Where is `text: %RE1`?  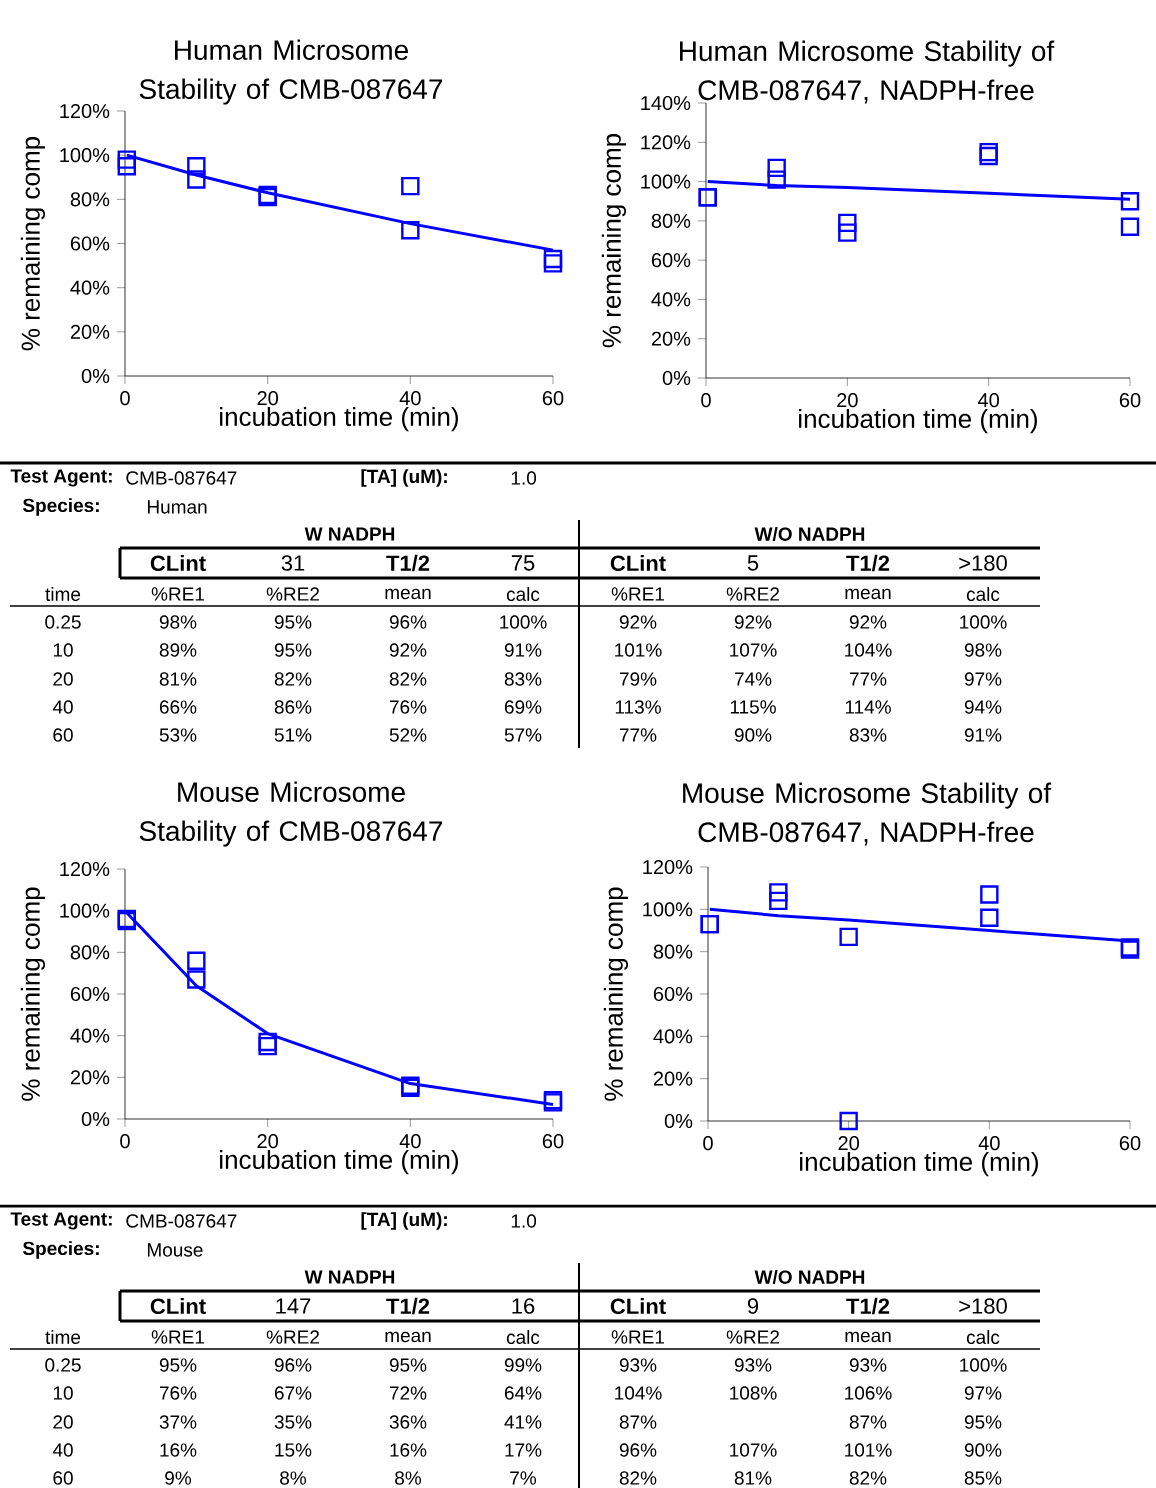 text: %RE1 is located at coordinates (177, 594).